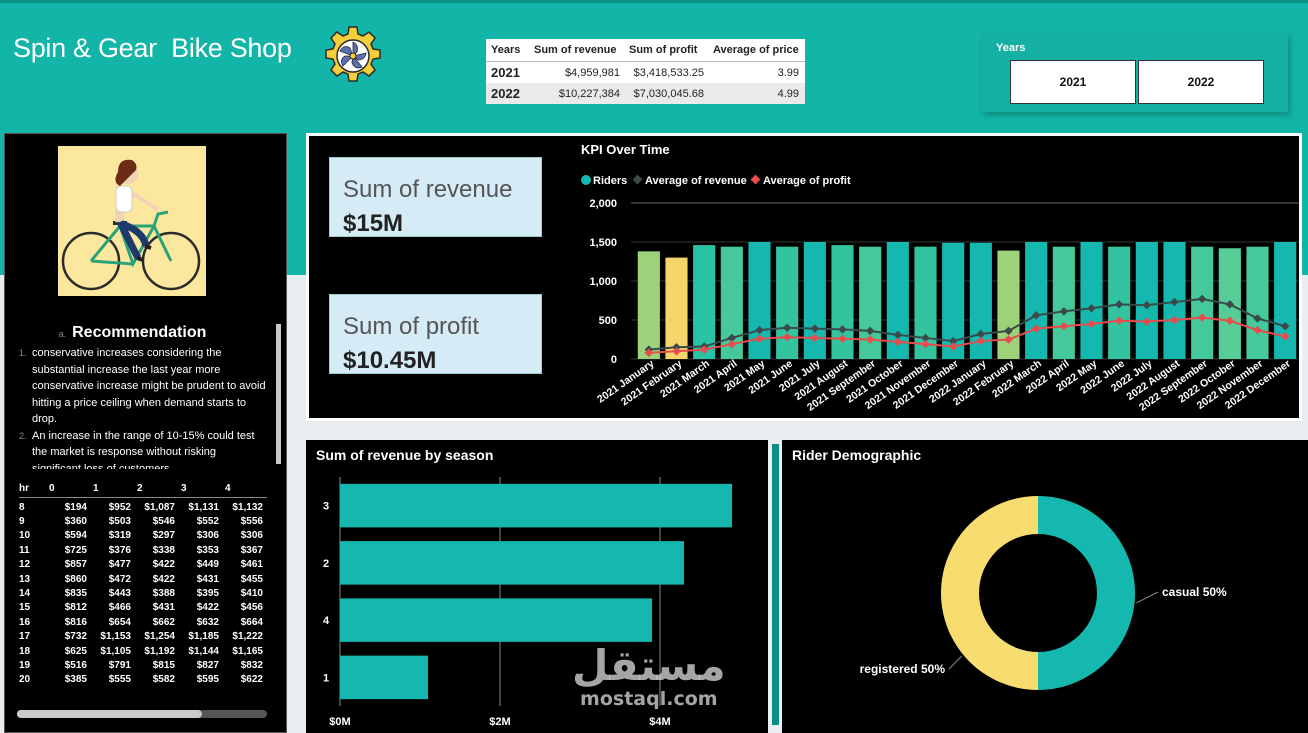  I want to click on watermark-arabic: مستقل, so click(649, 665).